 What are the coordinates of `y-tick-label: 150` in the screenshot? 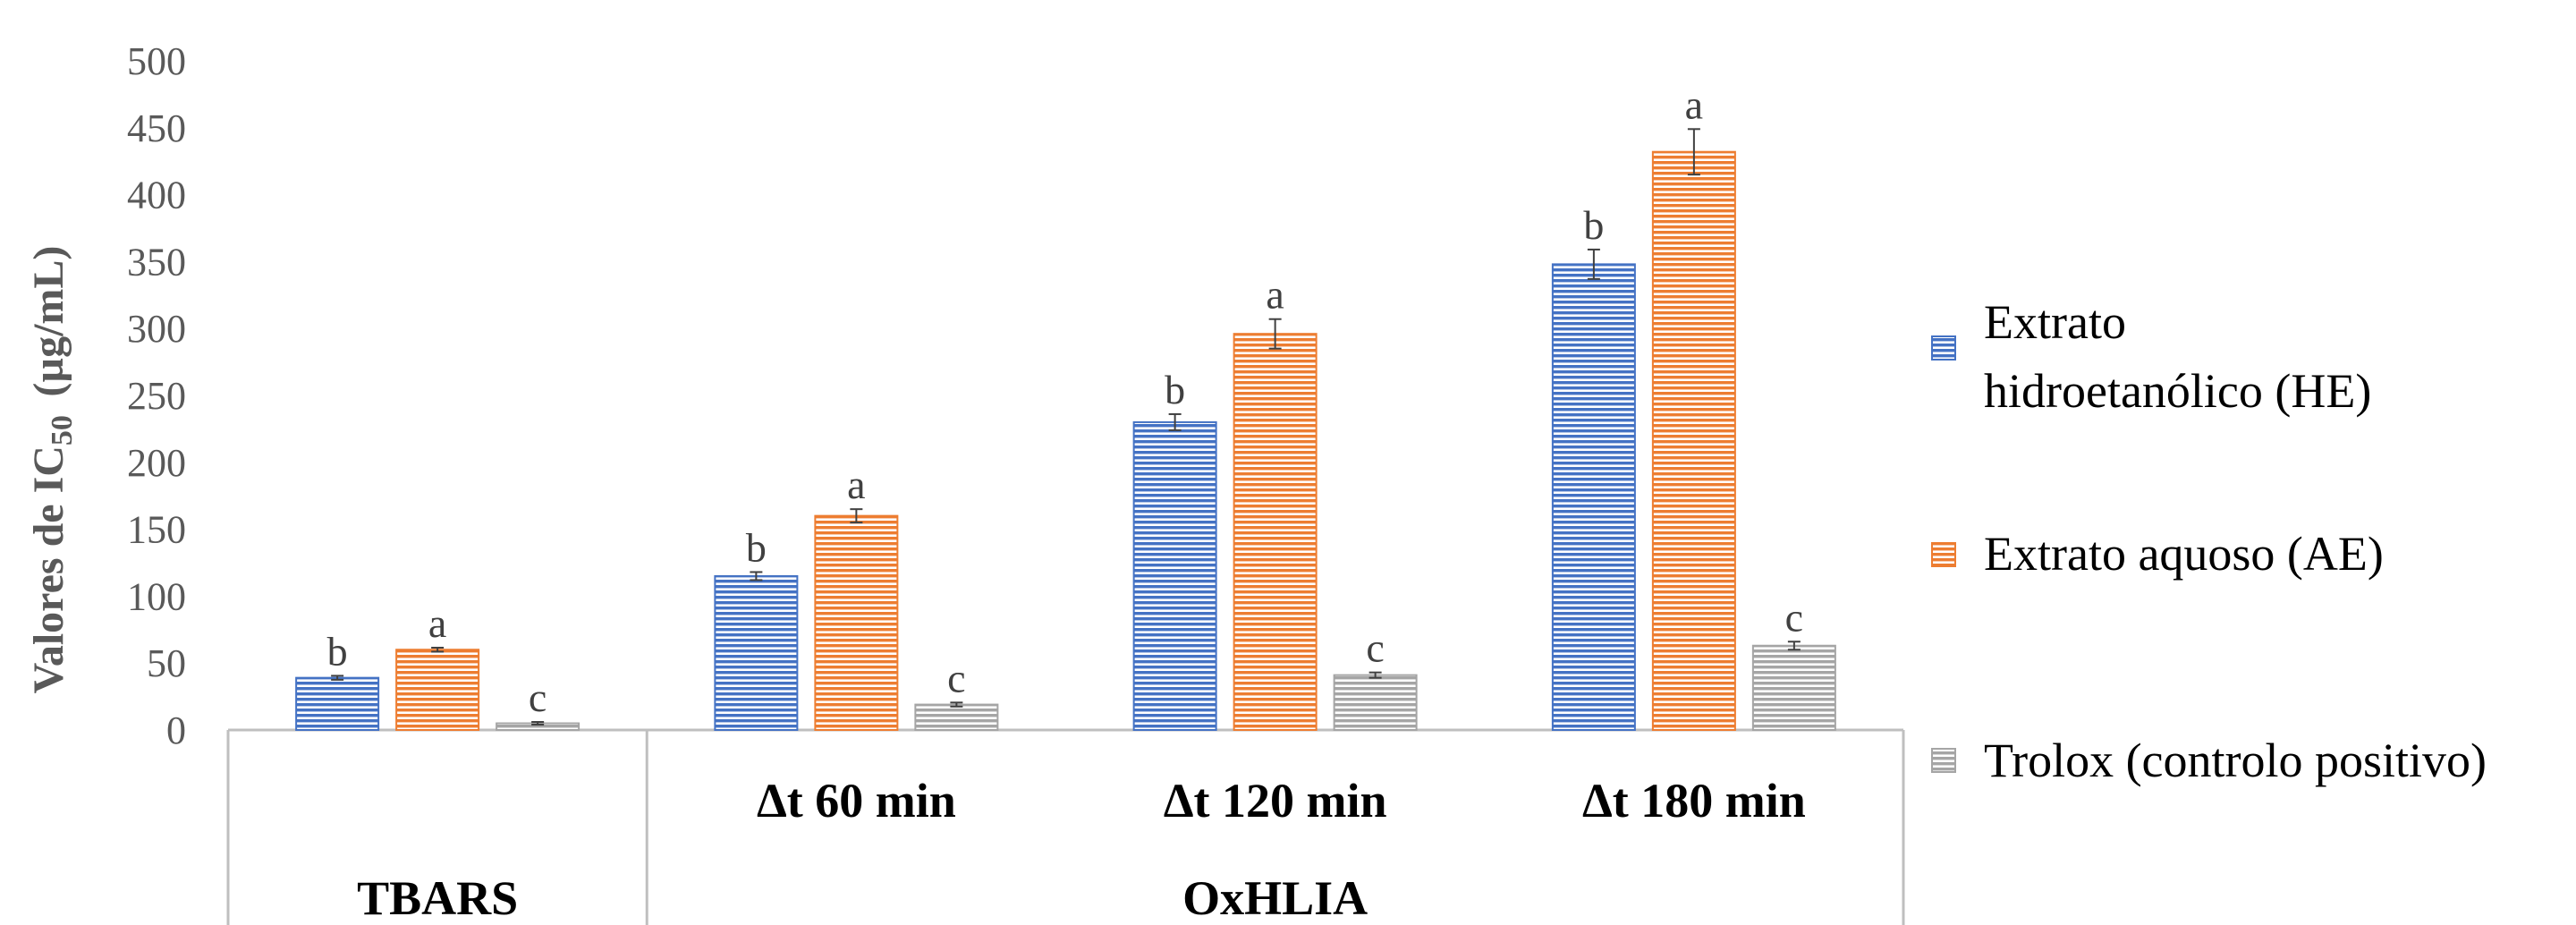 It's located at (156, 530).